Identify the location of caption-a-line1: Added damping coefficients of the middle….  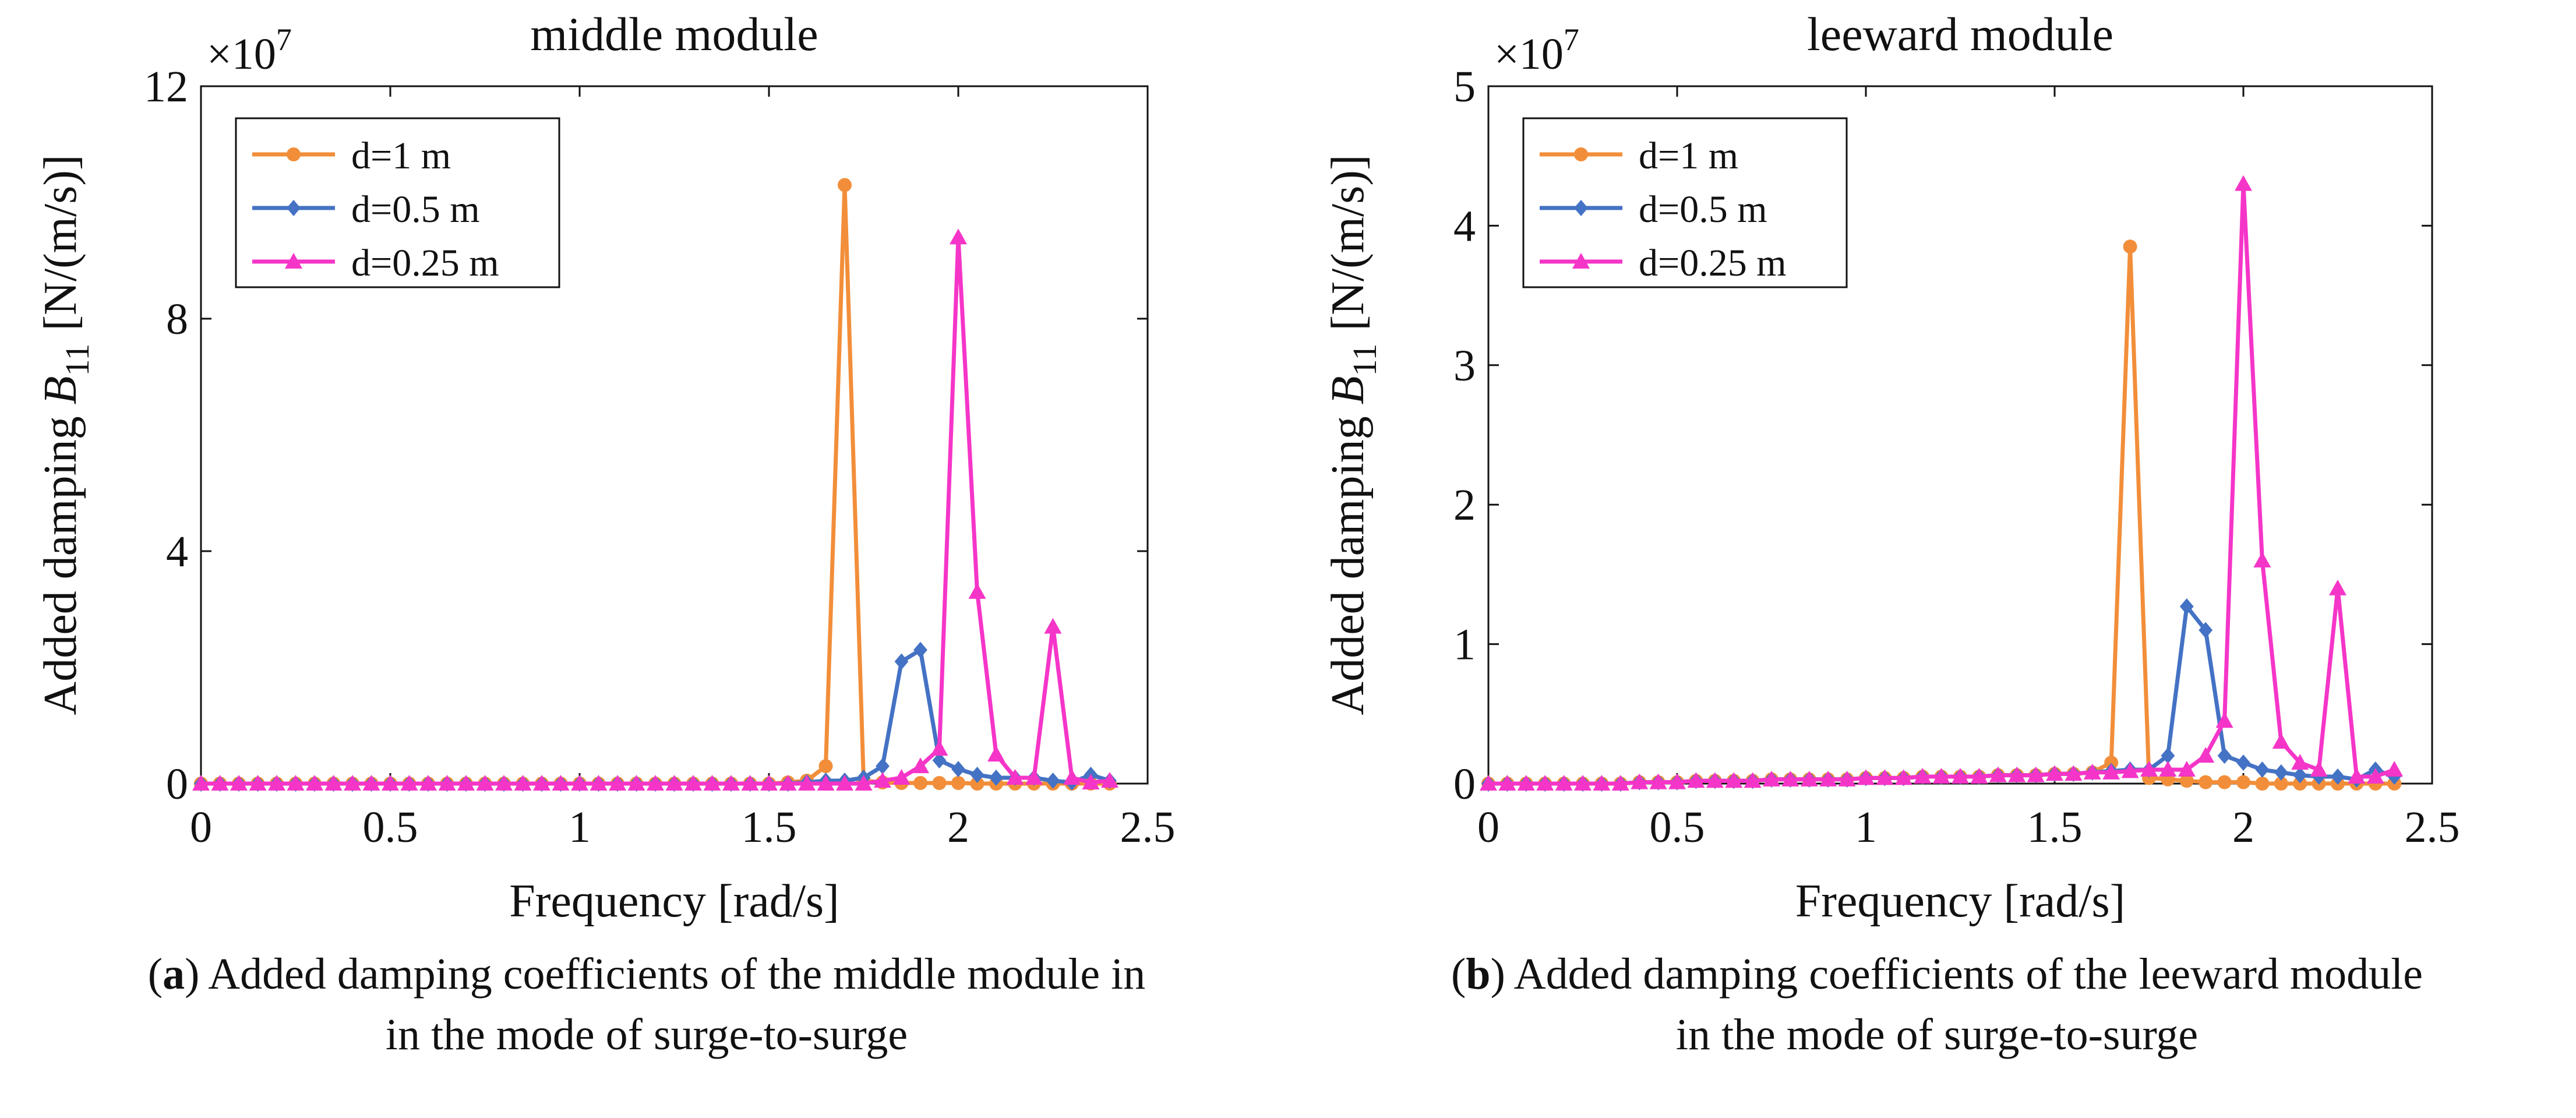
(672, 974).